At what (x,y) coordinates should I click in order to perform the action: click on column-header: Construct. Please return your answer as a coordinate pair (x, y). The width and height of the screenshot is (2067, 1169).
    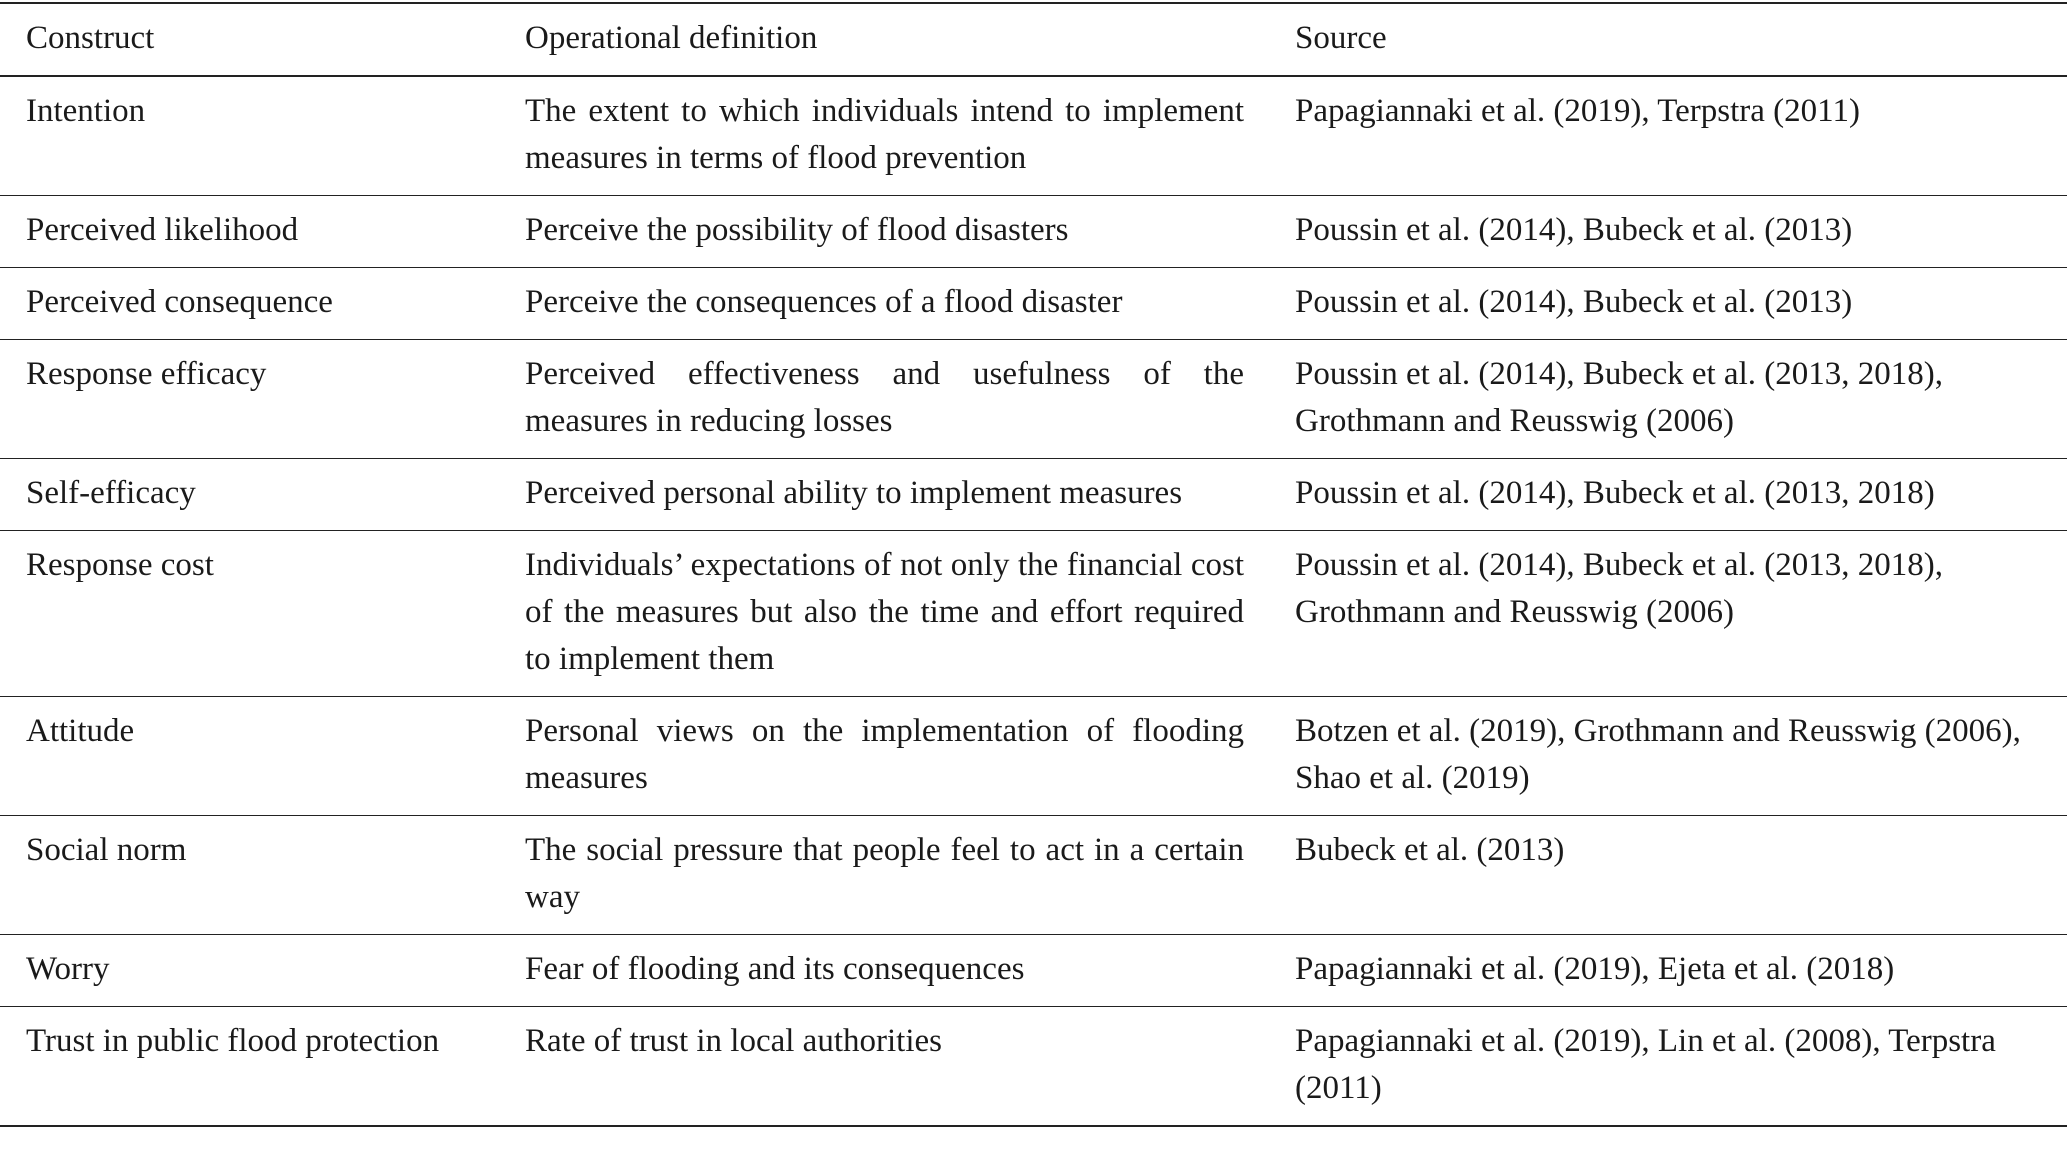
    Looking at the image, I should click on (90, 38).